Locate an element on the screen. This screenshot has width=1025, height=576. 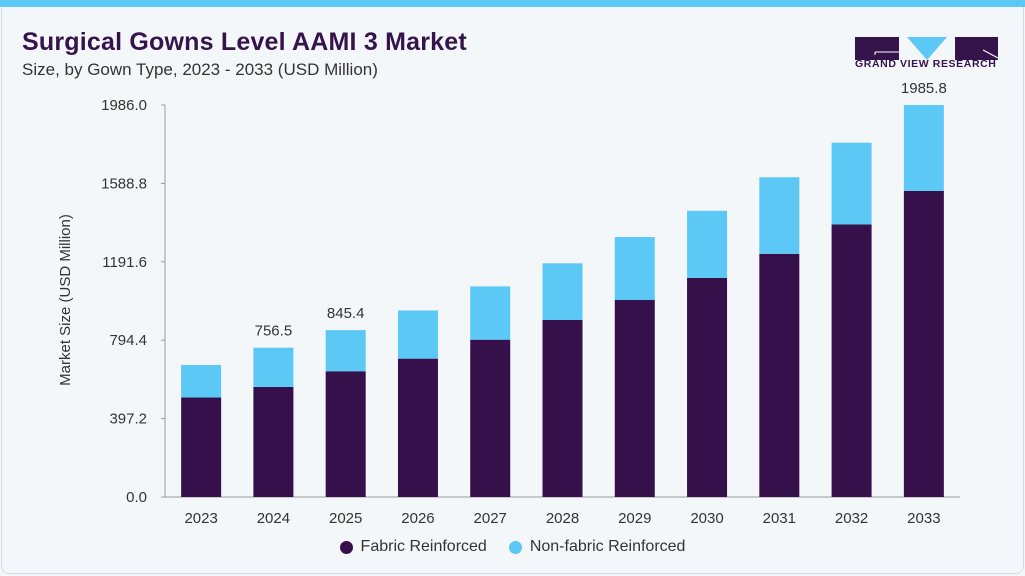
bar-nonfabric-2028 is located at coordinates (562, 291).